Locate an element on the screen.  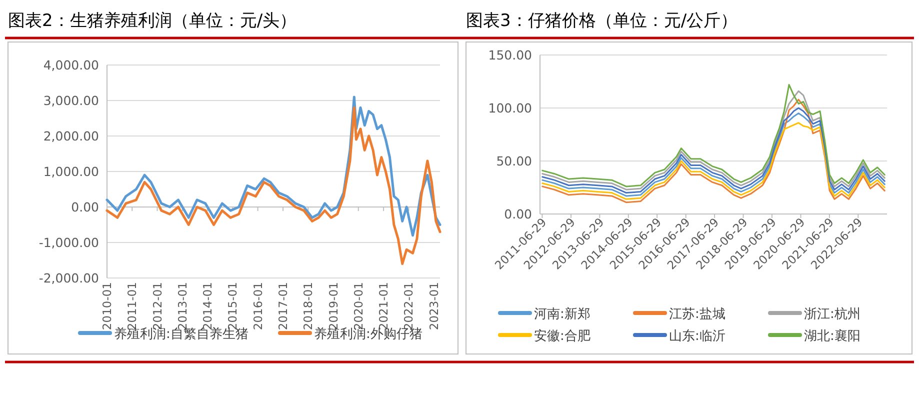
y-tick-label: 100.00 is located at coordinates (510, 108).